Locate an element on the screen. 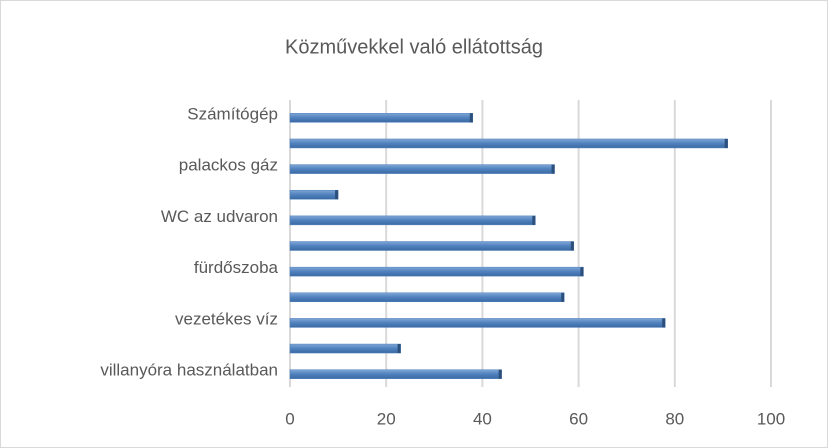 This screenshot has height=448, width=828. x-tick-label: 40 is located at coordinates (482, 418).